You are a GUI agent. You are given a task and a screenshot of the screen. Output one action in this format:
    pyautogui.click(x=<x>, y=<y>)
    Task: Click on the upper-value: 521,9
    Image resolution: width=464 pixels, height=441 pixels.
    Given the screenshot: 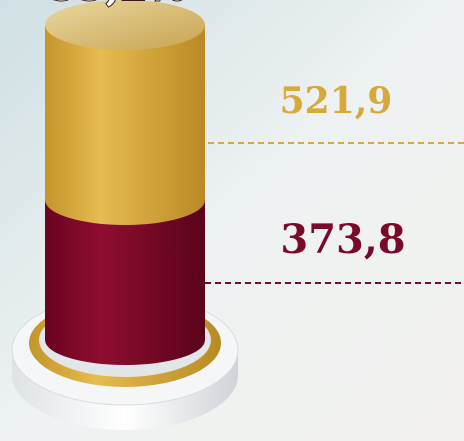 What is the action you would take?
    pyautogui.click(x=336, y=101)
    